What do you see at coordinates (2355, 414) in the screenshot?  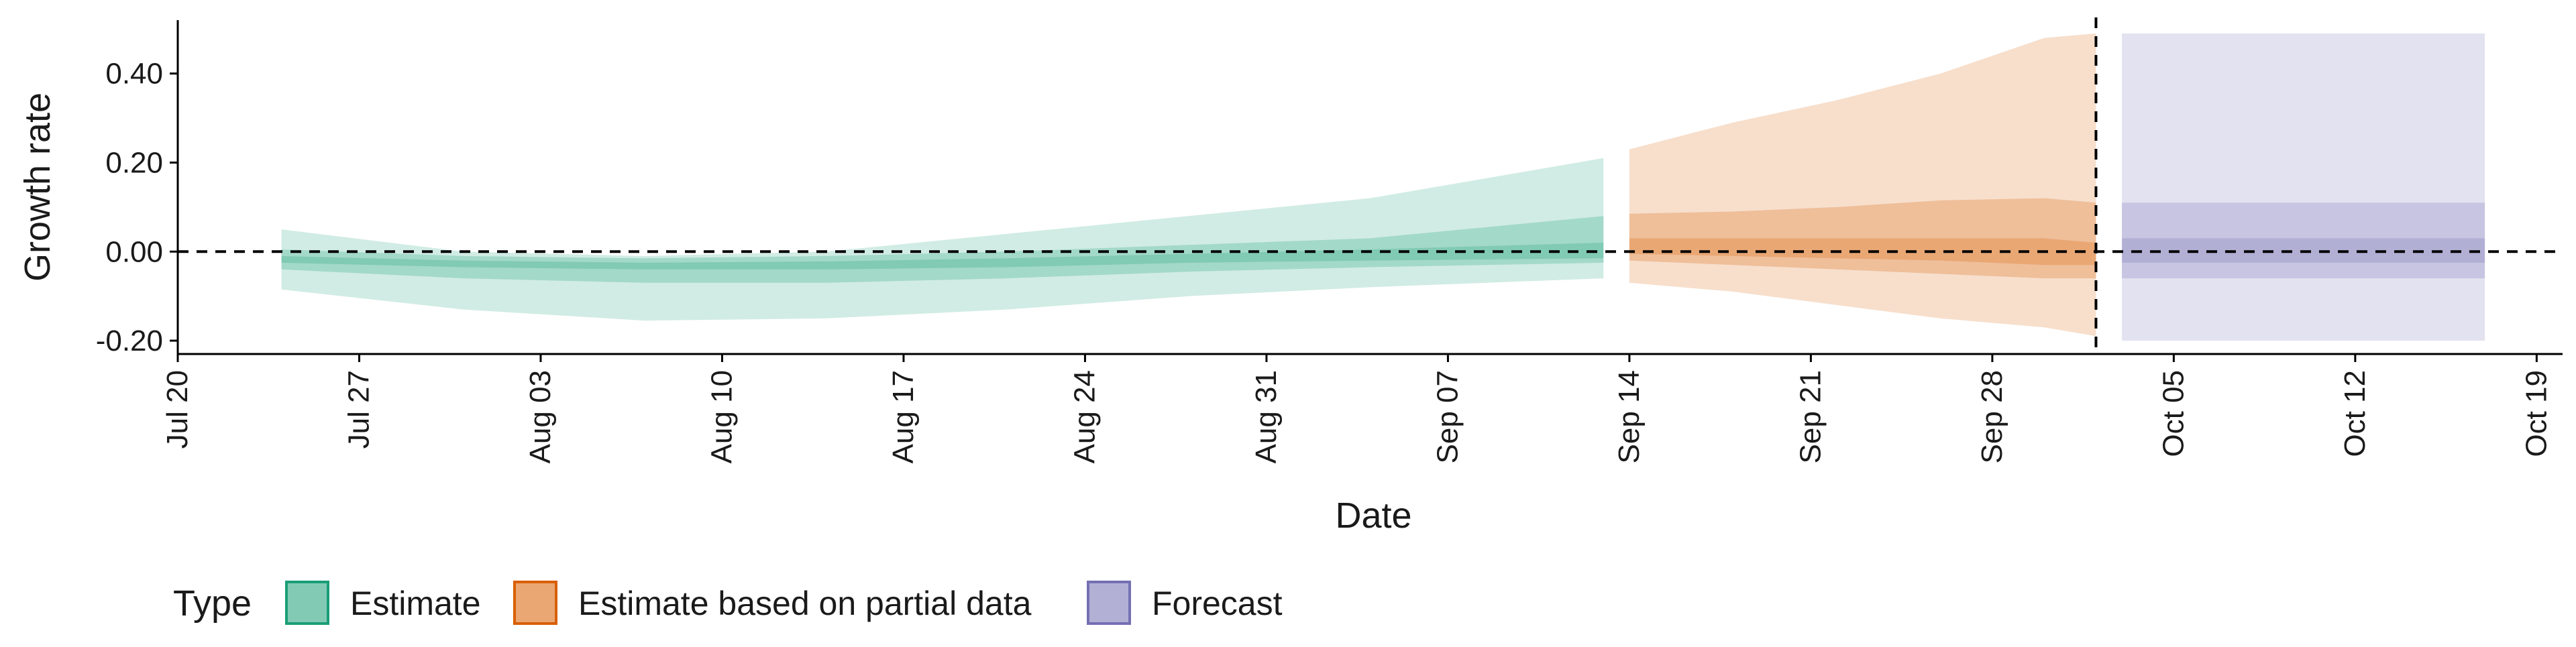 I see `x-tick-label: Oct 12` at bounding box center [2355, 414].